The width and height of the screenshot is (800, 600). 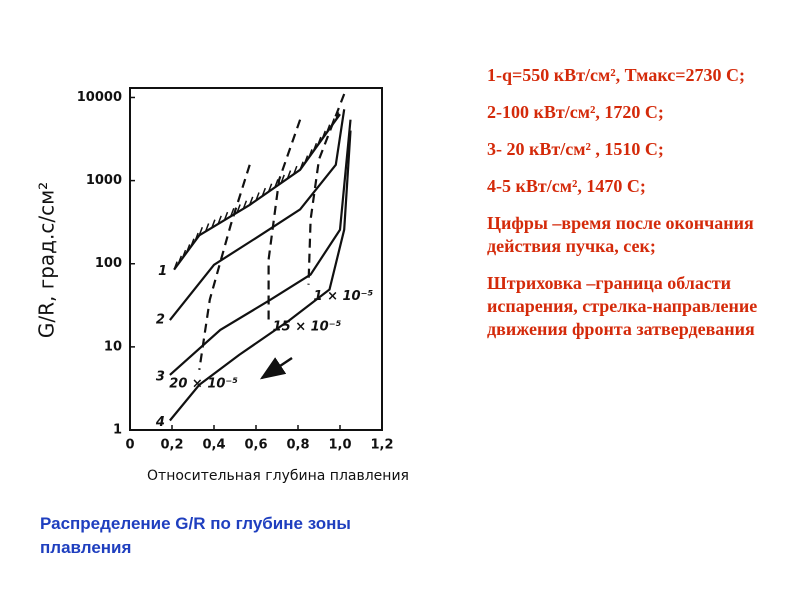 What do you see at coordinates (108, 263) in the screenshot?
I see `y-tick-label: 100` at bounding box center [108, 263].